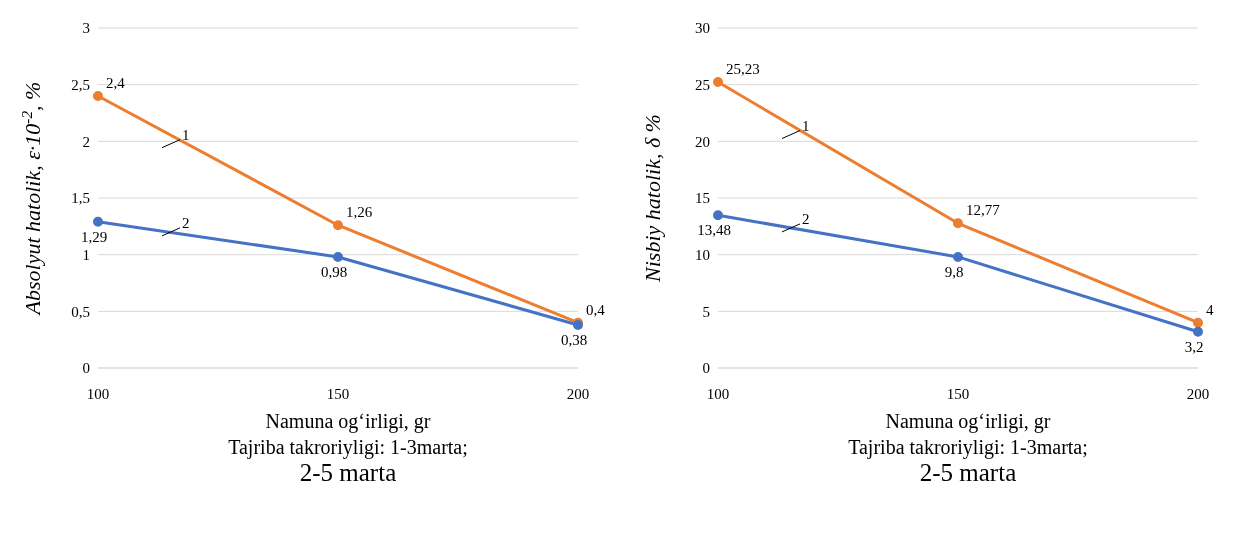 The height and width of the screenshot is (560, 1260). I want to click on y-tick-label: 0,5, so click(80, 311).